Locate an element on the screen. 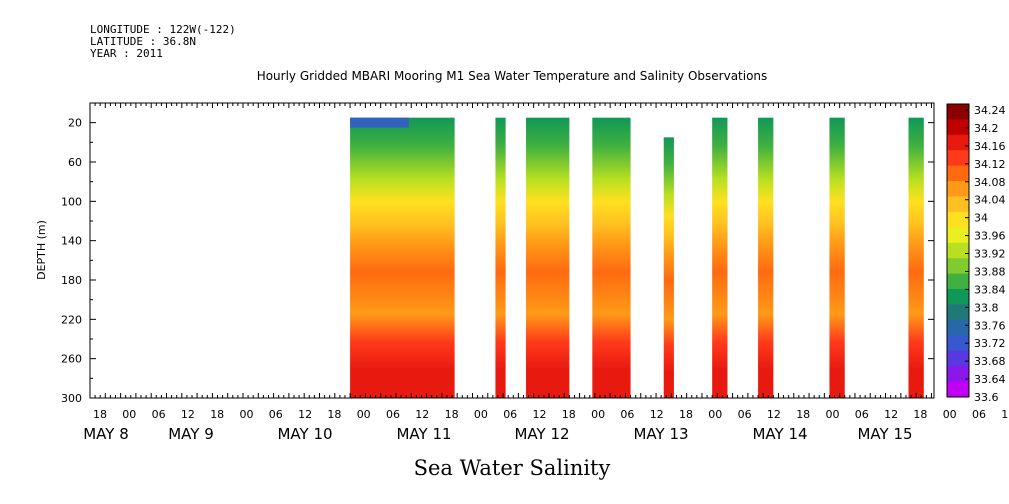 Image resolution: width=1009 pixels, height=504 pixels. x-day-label: MAY 13 is located at coordinates (660, 434).